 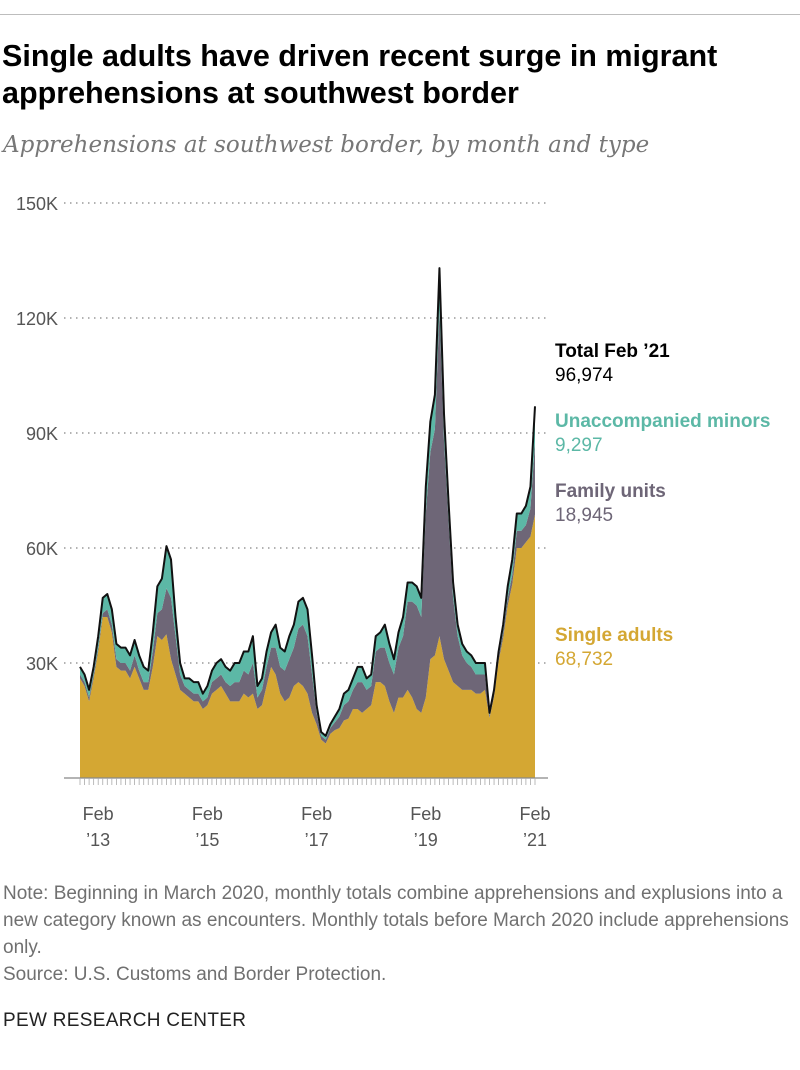 What do you see at coordinates (42, 549) in the screenshot?
I see `y-tick-label: 60K` at bounding box center [42, 549].